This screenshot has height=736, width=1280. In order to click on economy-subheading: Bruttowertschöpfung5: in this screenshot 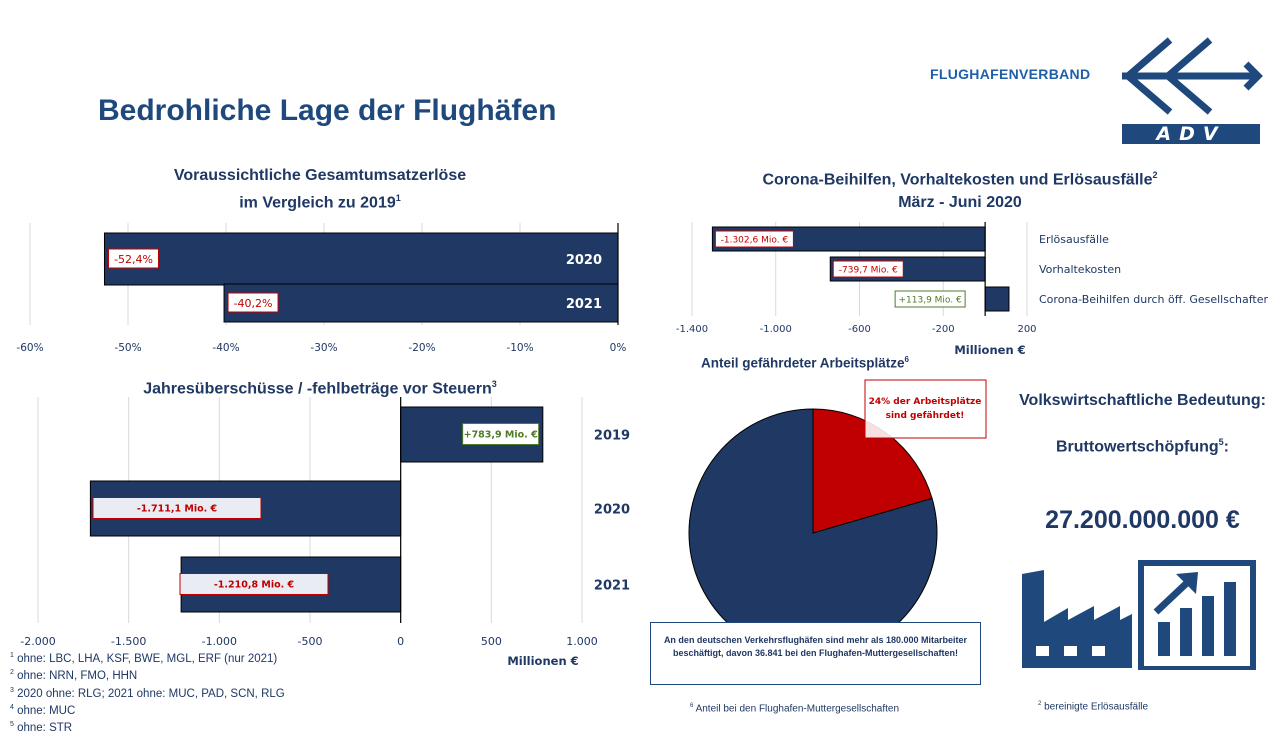, I will do `click(1142, 446)`.